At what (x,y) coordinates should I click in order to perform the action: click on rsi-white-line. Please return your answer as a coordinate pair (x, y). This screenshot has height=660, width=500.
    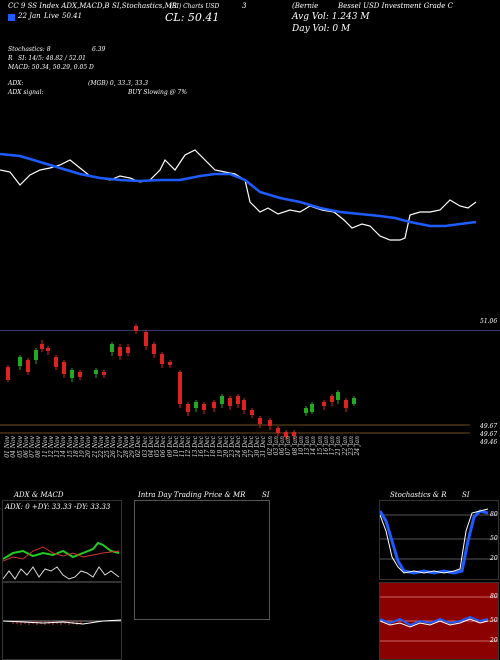
    Looking at the image, I should click on (434, 623).